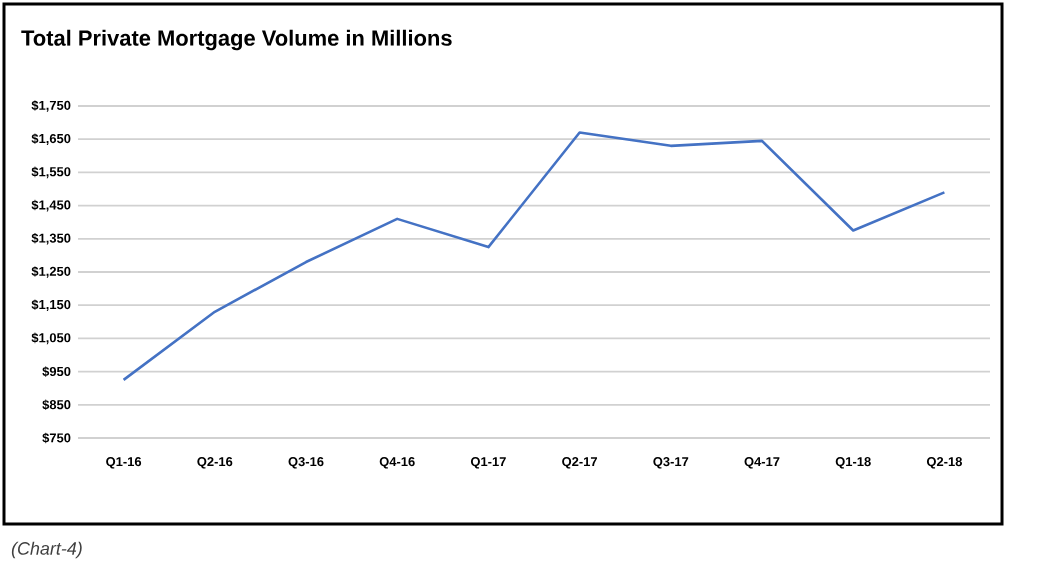 The height and width of the screenshot is (576, 1062). Describe the element at coordinates (46, 550) in the screenshot. I see `text: (Chart-4)` at that location.